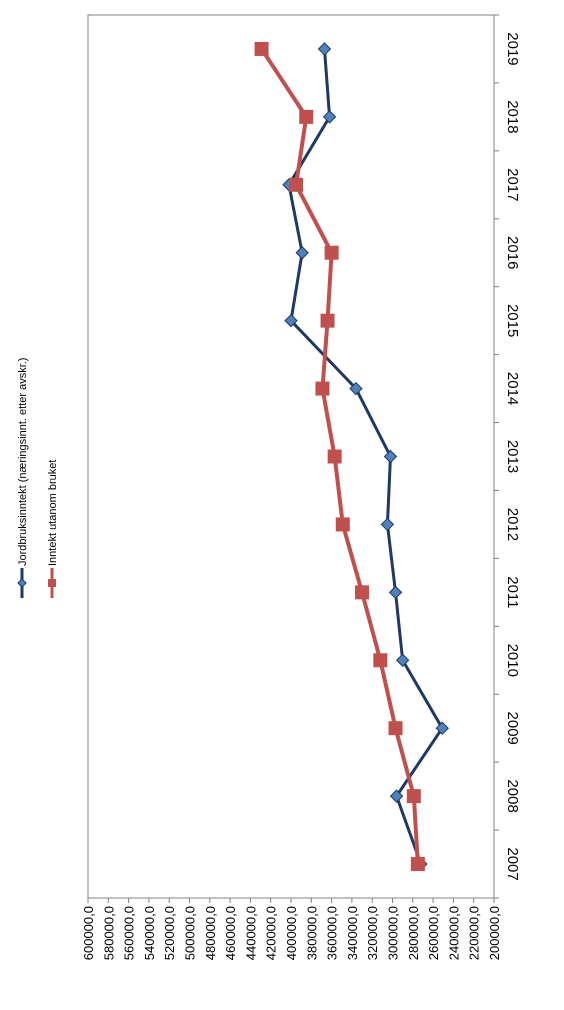  What do you see at coordinates (210, 933) in the screenshot?
I see `value-tick-label: 480000,0` at bounding box center [210, 933].